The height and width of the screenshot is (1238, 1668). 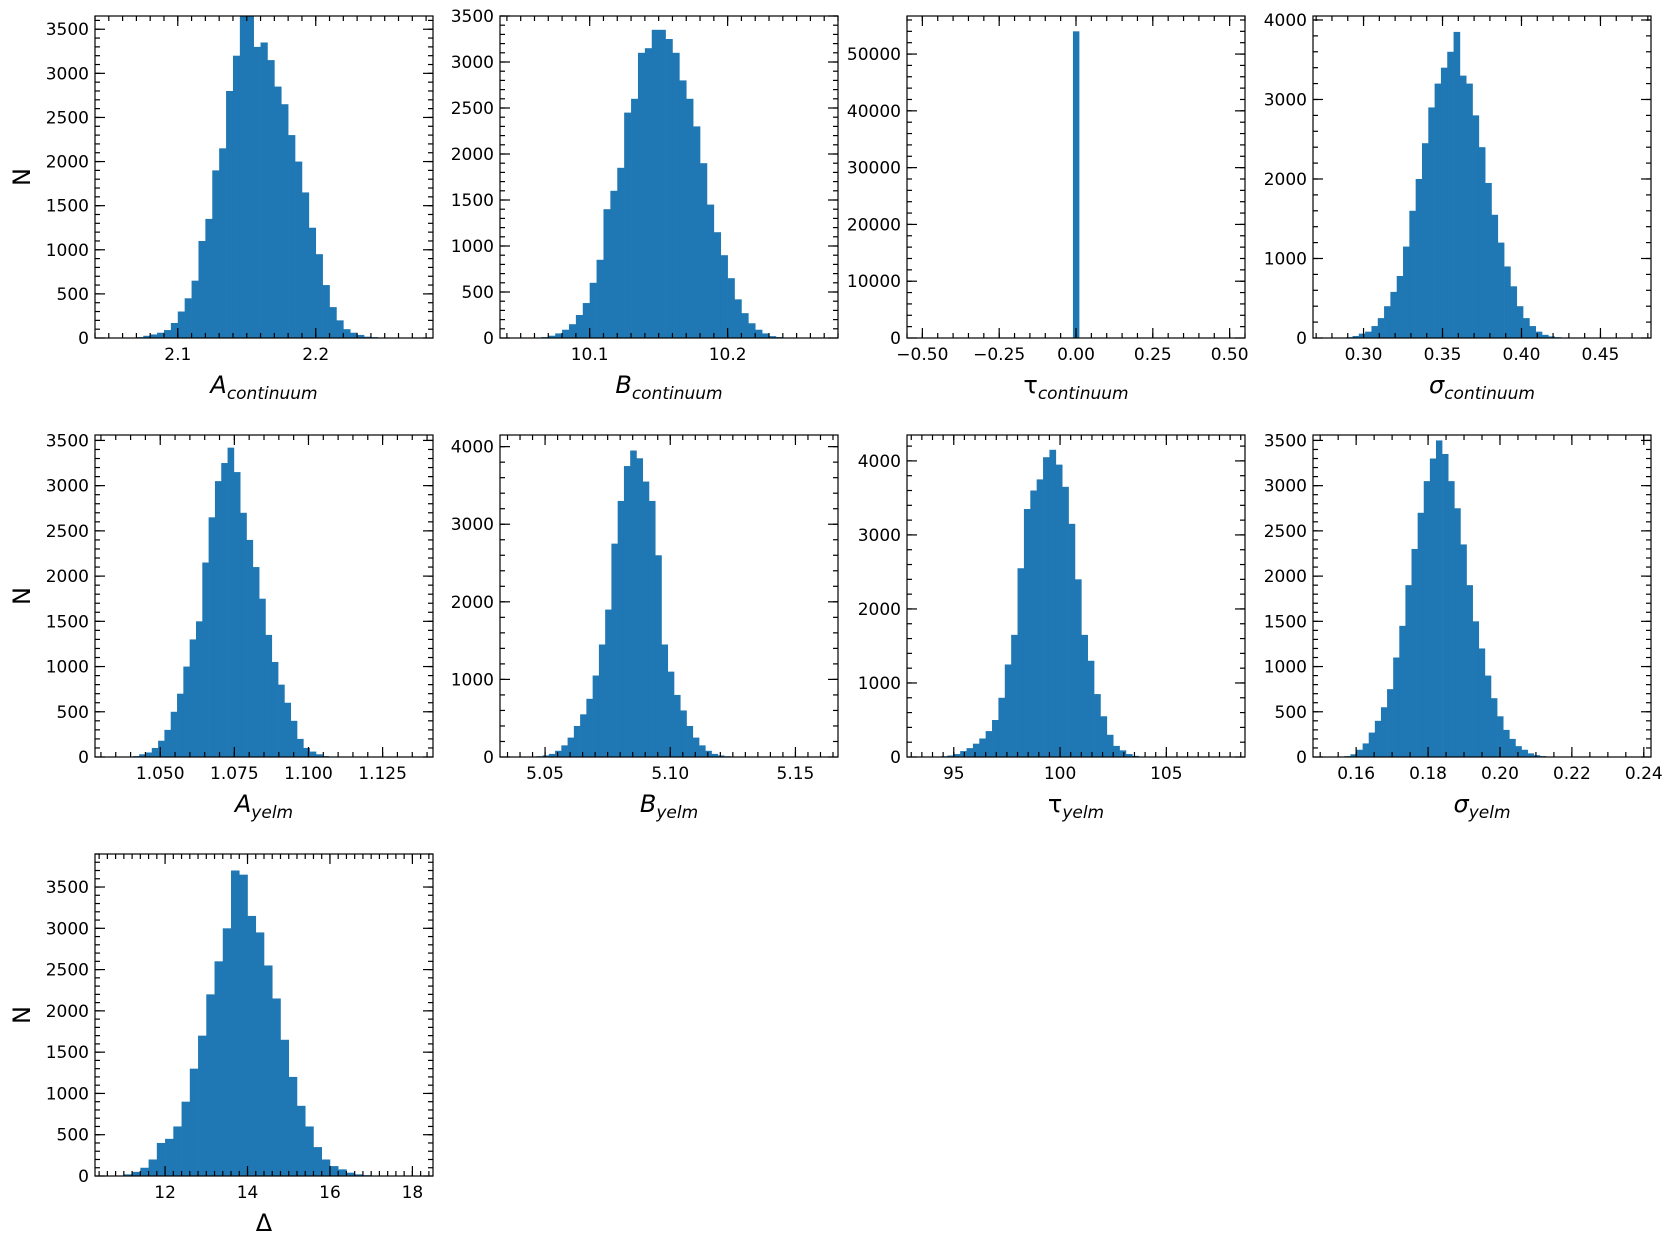 What do you see at coordinates (1572, 774) in the screenshot?
I see `x-tick-label: 0.22` at bounding box center [1572, 774].